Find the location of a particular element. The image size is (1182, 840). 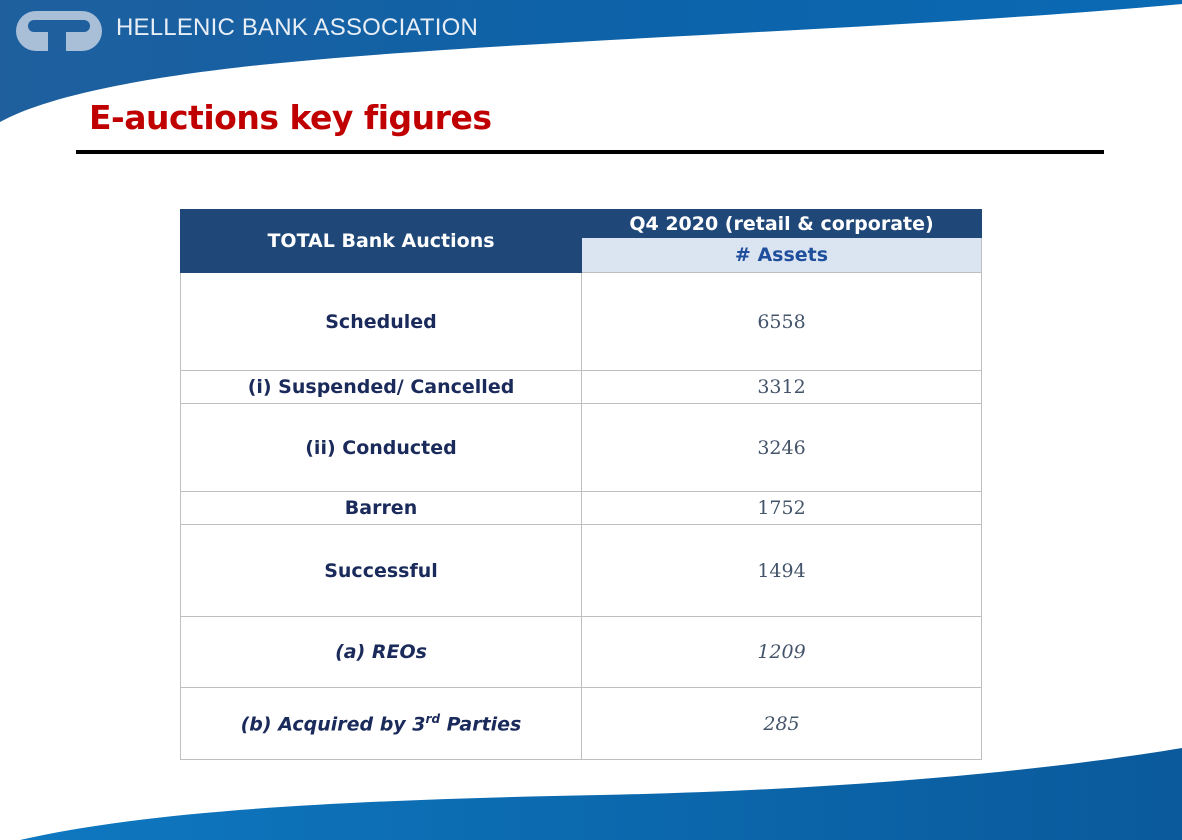

hba-logo is located at coordinates (59, 31).